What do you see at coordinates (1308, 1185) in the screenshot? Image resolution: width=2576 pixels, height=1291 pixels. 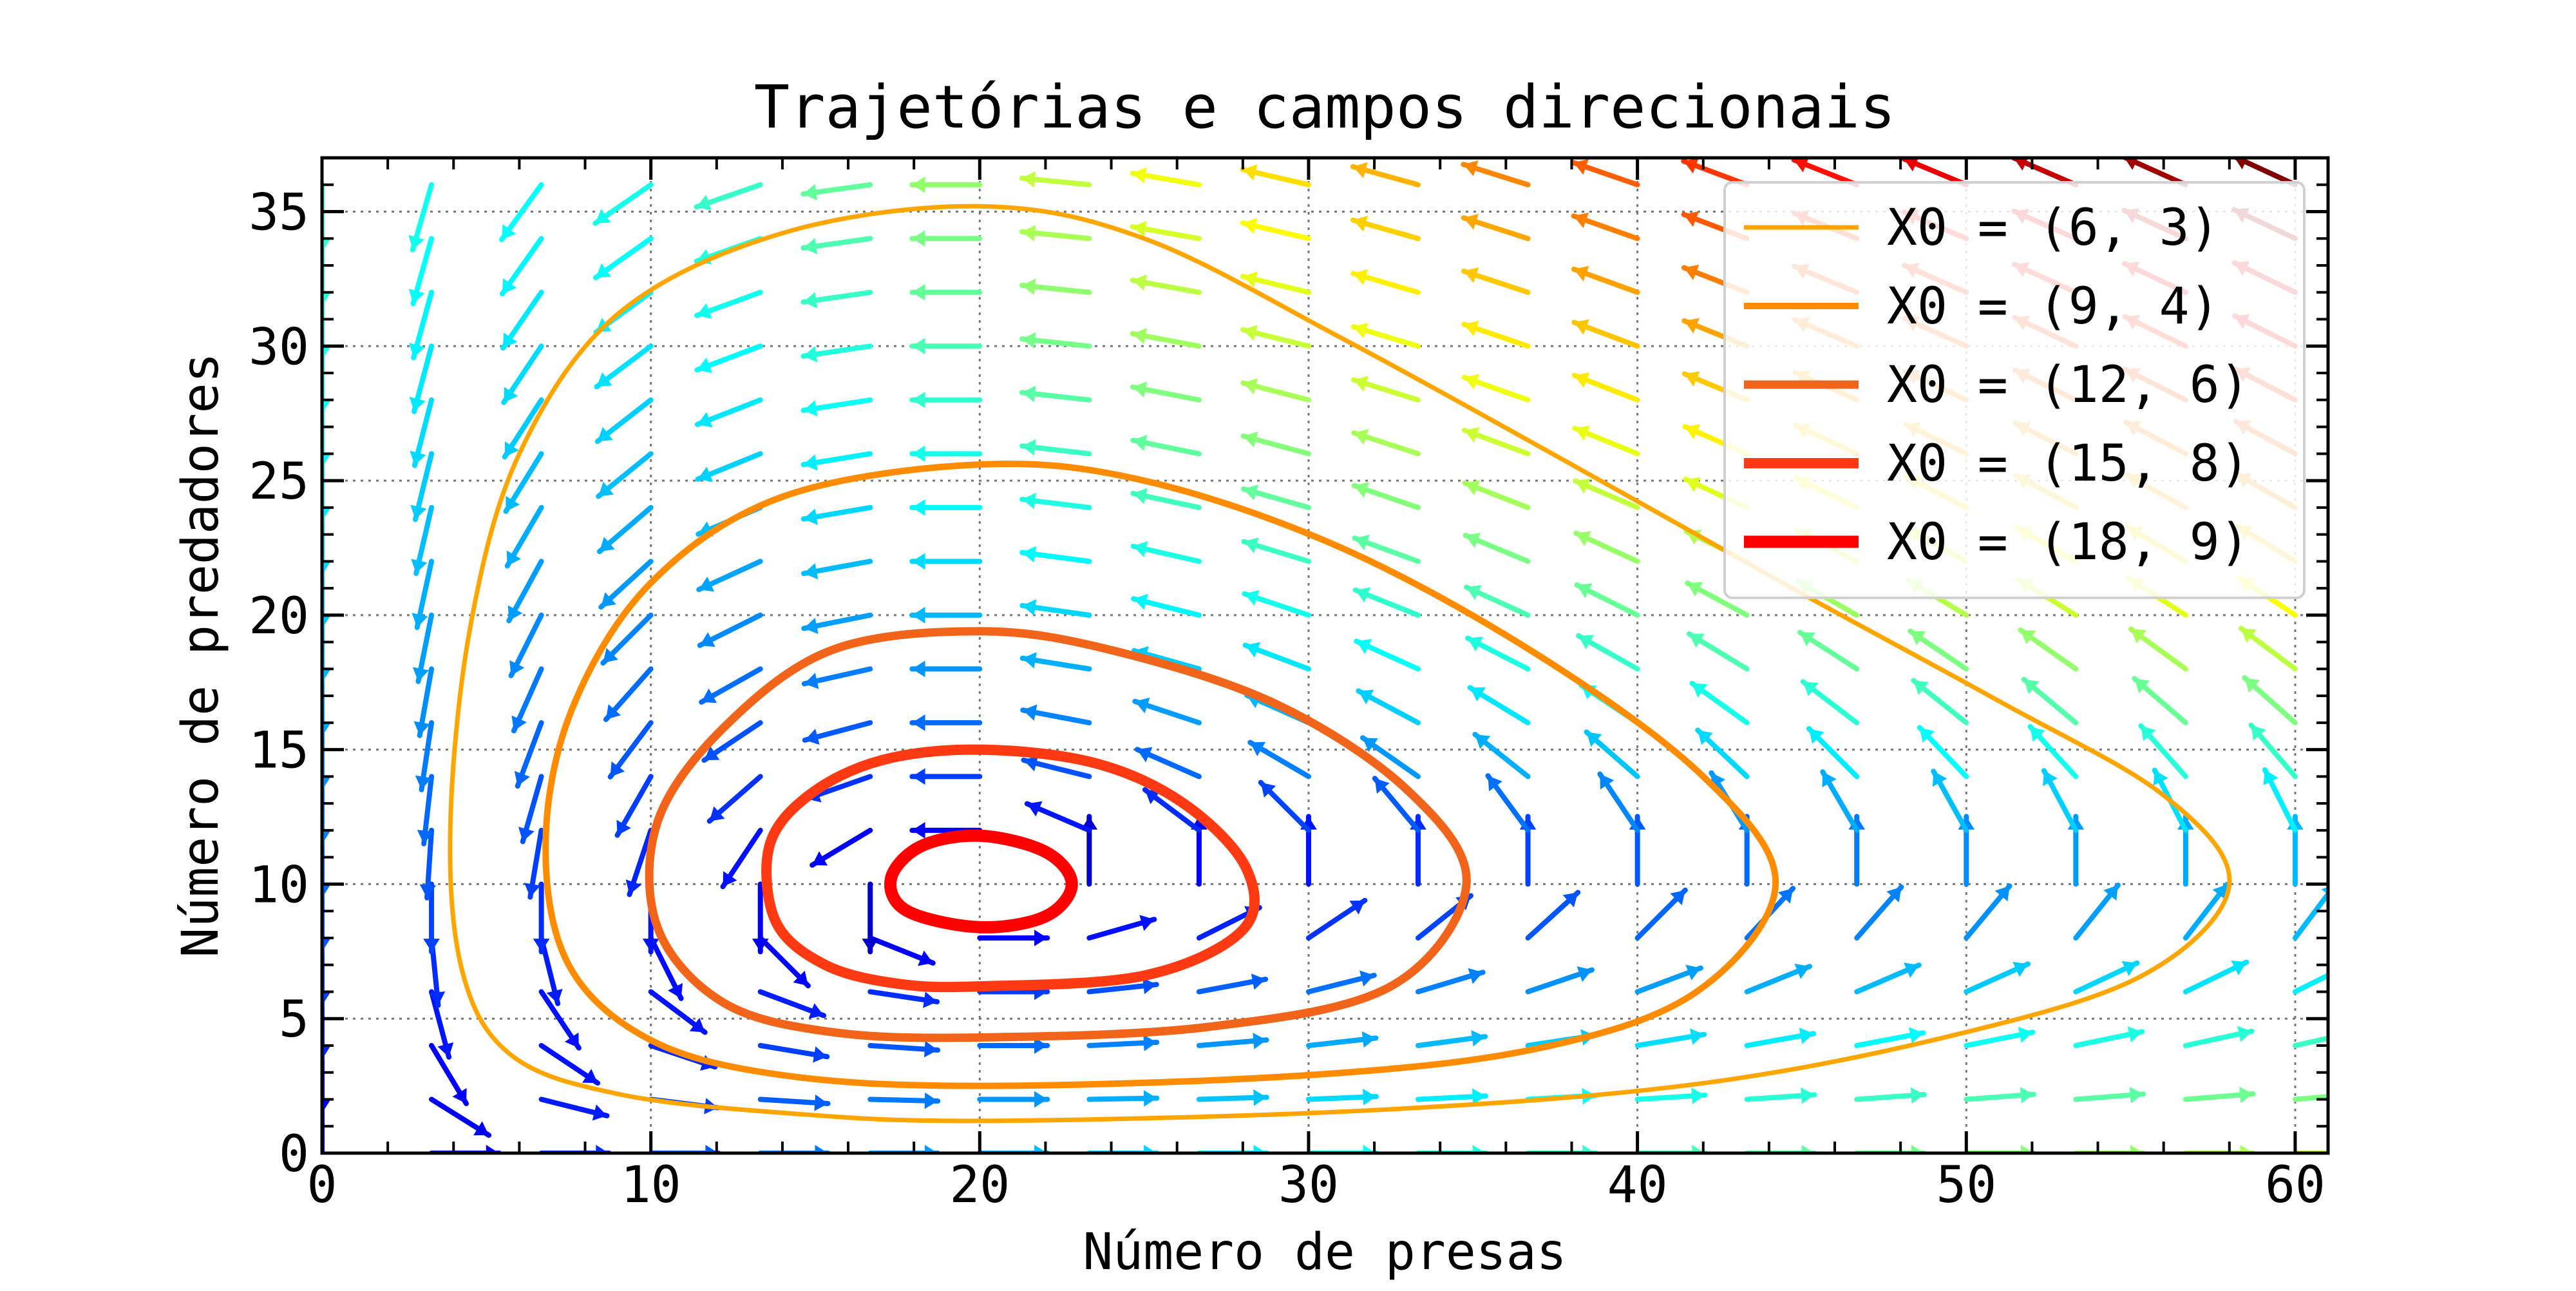 I see `x-tick-label: 30` at bounding box center [1308, 1185].